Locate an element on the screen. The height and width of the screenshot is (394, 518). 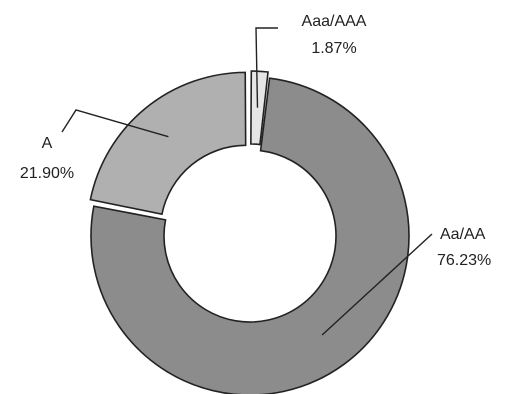
slice-value-label-aa: 76.23% is located at coordinates (464, 260).